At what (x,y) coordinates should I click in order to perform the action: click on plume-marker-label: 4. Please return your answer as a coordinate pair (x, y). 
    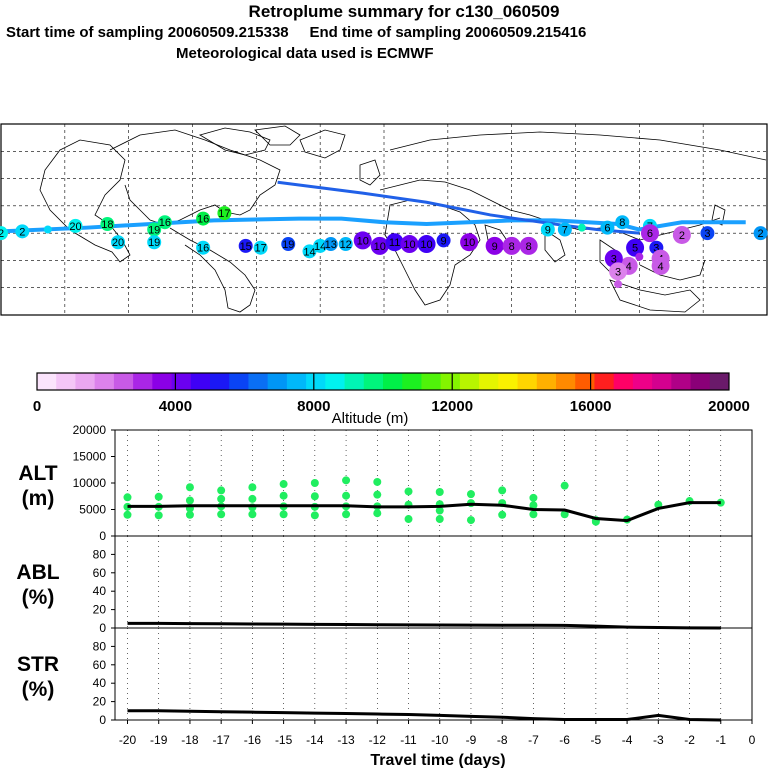
    Looking at the image, I should click on (661, 267).